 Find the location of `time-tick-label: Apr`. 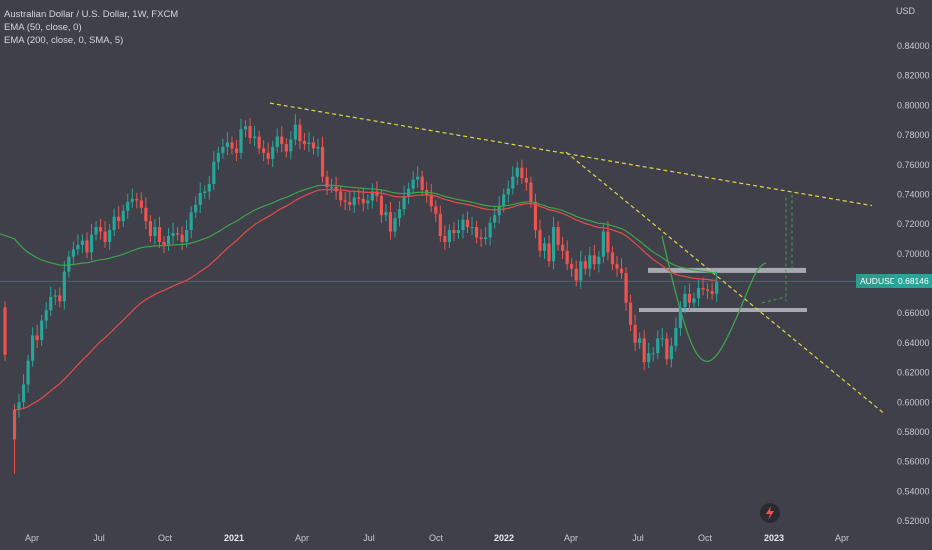

time-tick-label: Apr is located at coordinates (32, 538).